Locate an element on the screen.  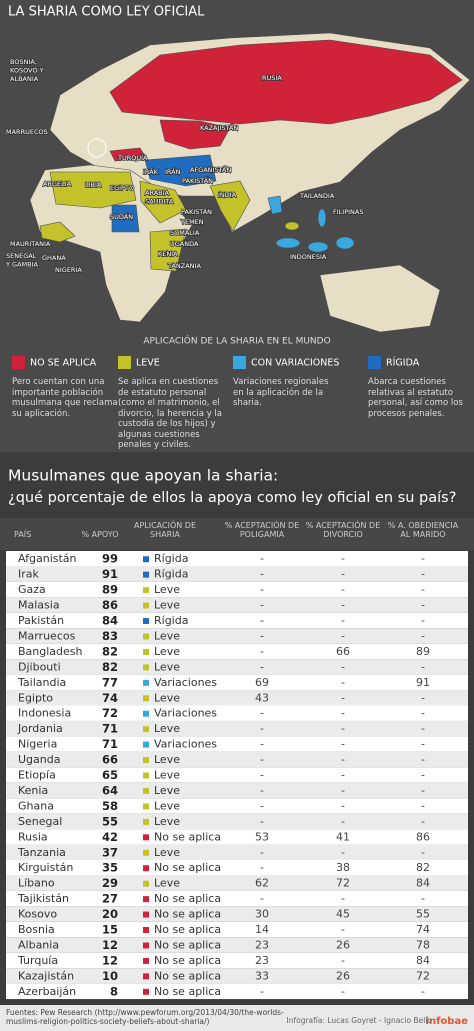
support: 84 is located at coordinates (110, 621).